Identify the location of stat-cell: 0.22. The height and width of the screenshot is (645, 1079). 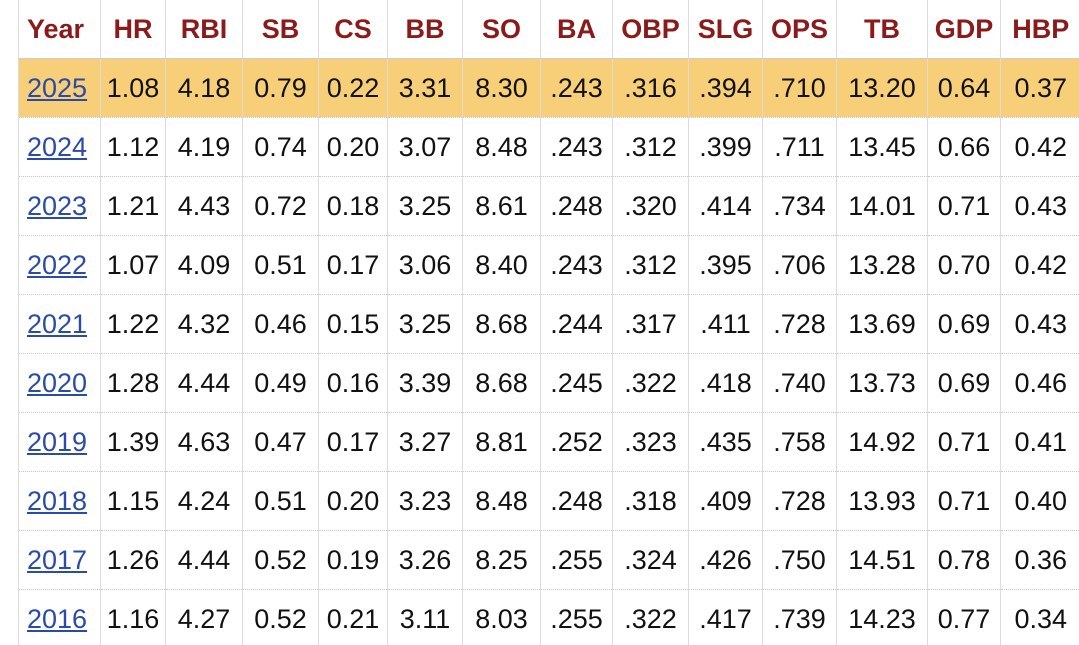
(353, 88).